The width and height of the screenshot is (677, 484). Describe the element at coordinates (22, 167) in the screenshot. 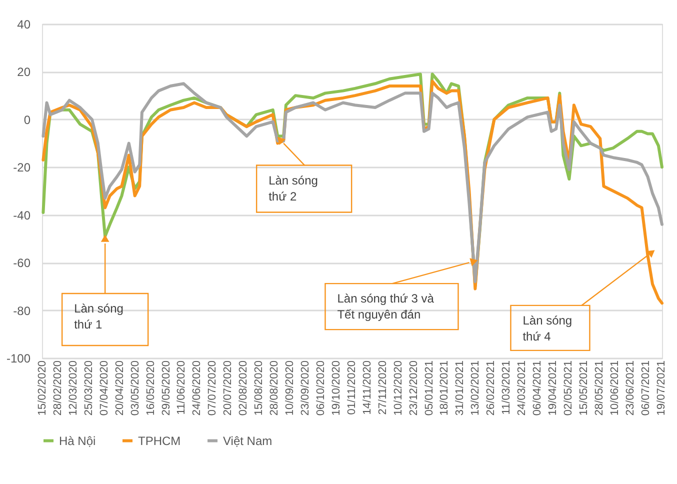

I see `y-tick-label: -20` at that location.